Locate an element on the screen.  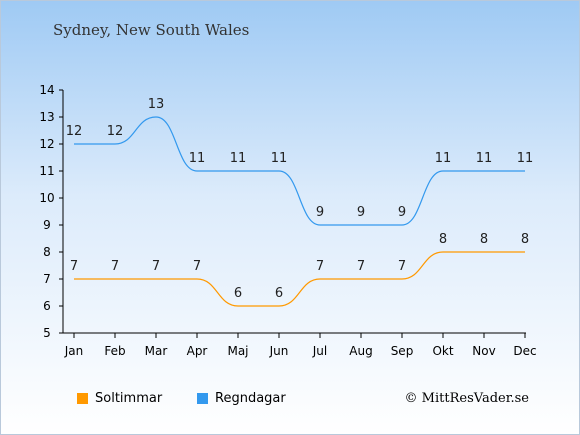
y-tick-label: 6 is located at coordinates (47, 306).